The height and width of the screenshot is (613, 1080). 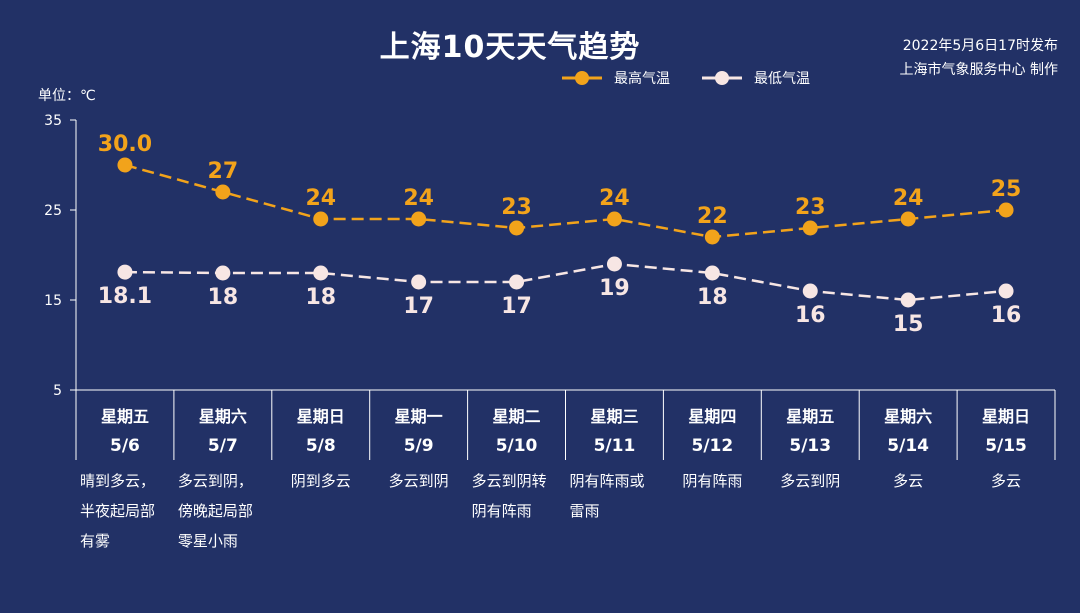 I want to click on x-weekday-label: 星期二, so click(x=517, y=416).